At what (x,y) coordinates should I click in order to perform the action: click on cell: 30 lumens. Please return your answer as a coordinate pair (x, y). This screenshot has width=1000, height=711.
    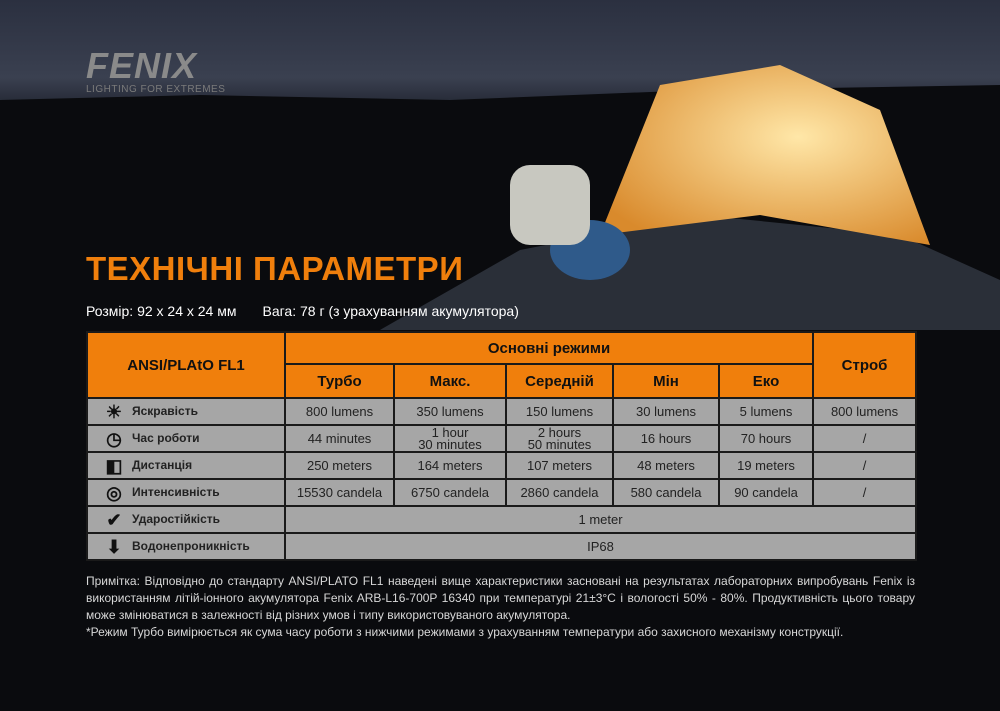
    Looking at the image, I should click on (666, 411).